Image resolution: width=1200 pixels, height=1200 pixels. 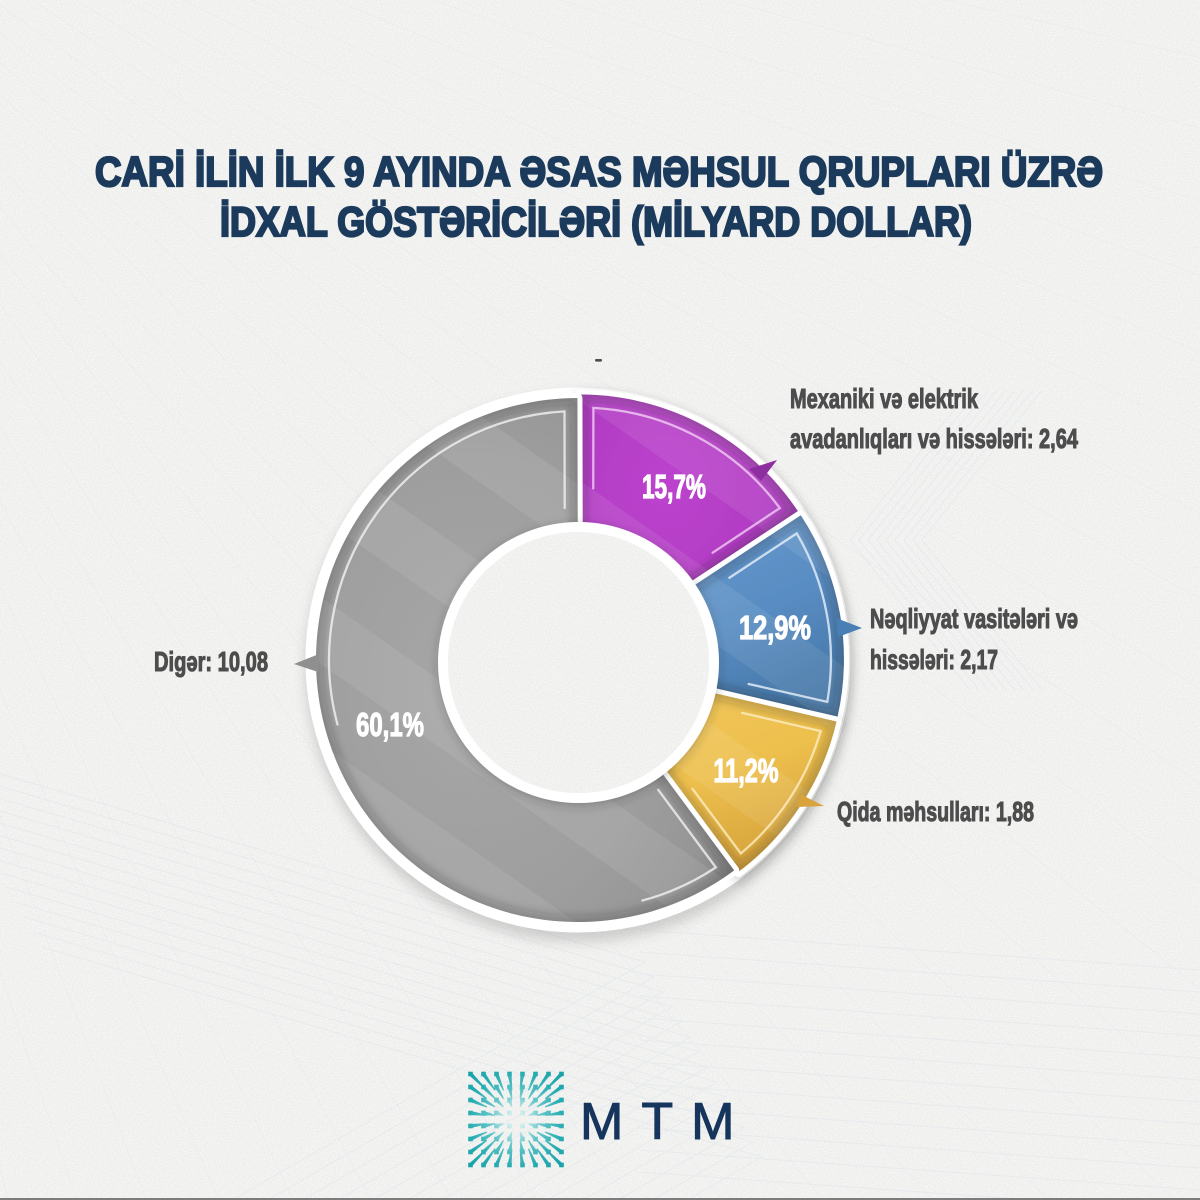 I want to click on svg-text: 11,2%, so click(x=746, y=770).